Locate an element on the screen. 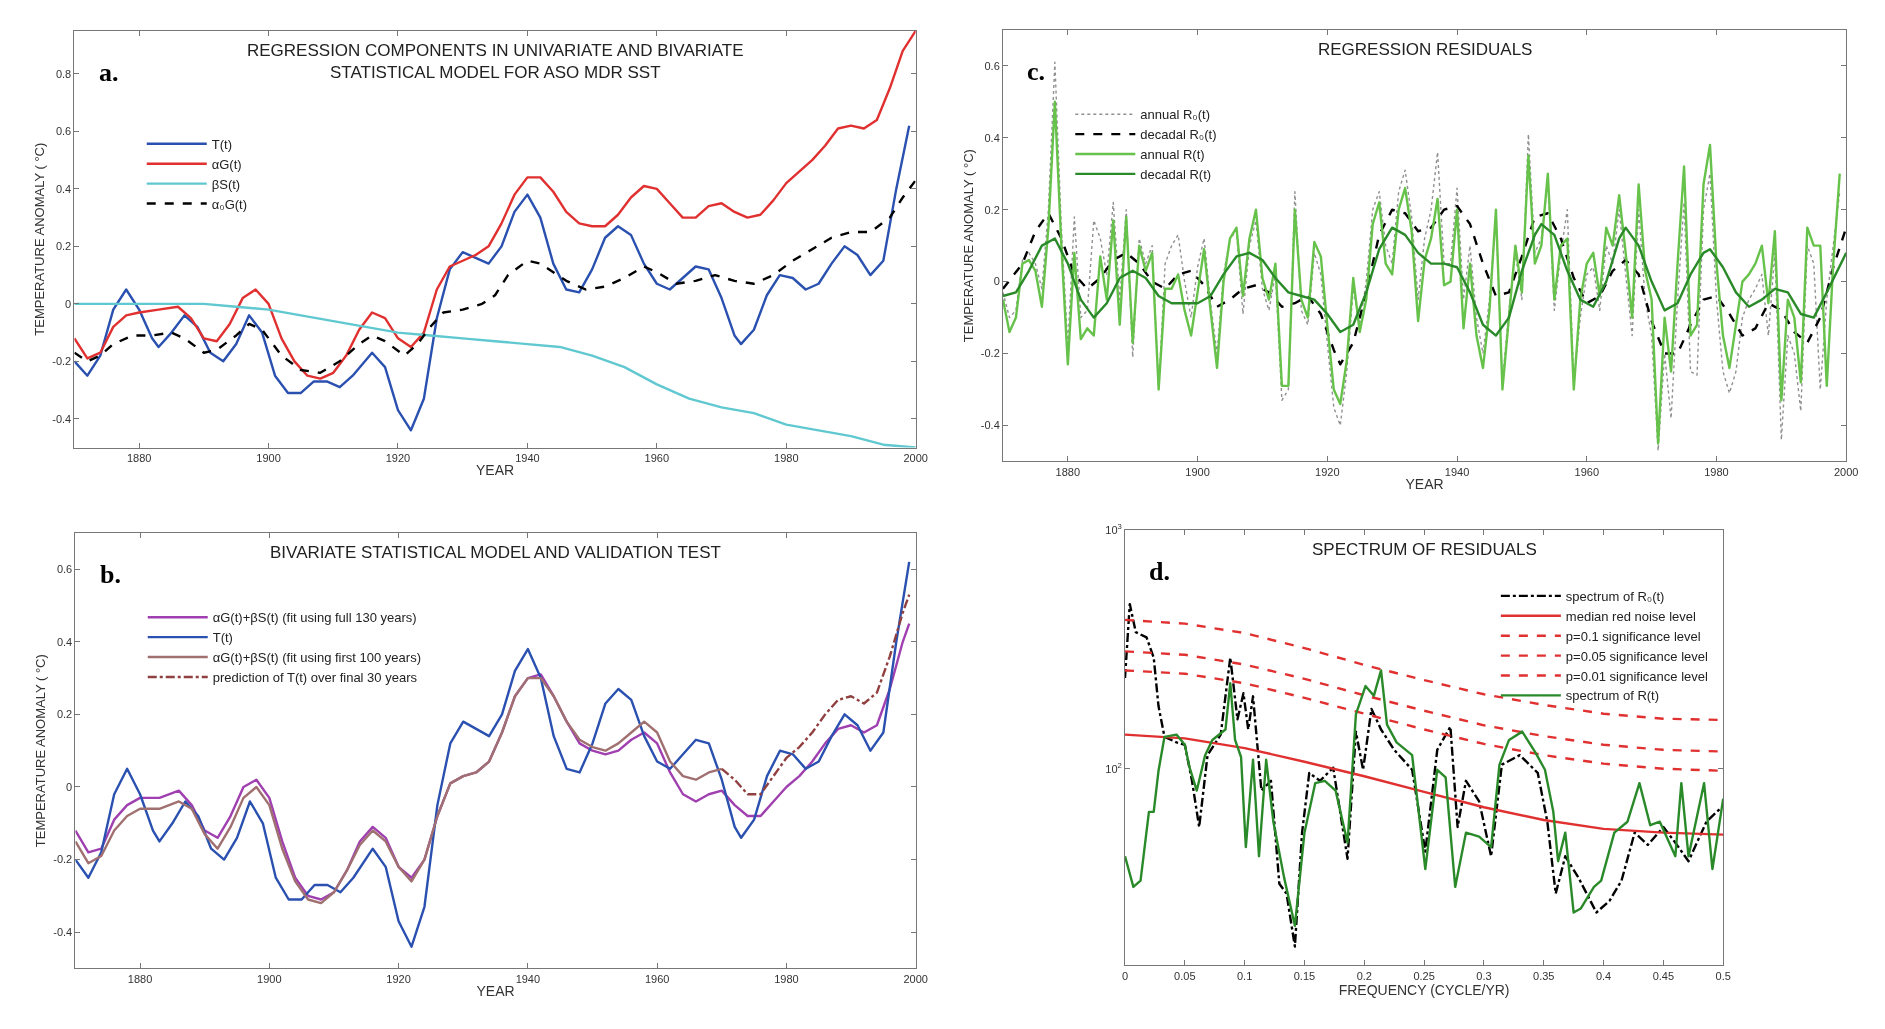  x-tick-label: 0.5 is located at coordinates (1723, 975).